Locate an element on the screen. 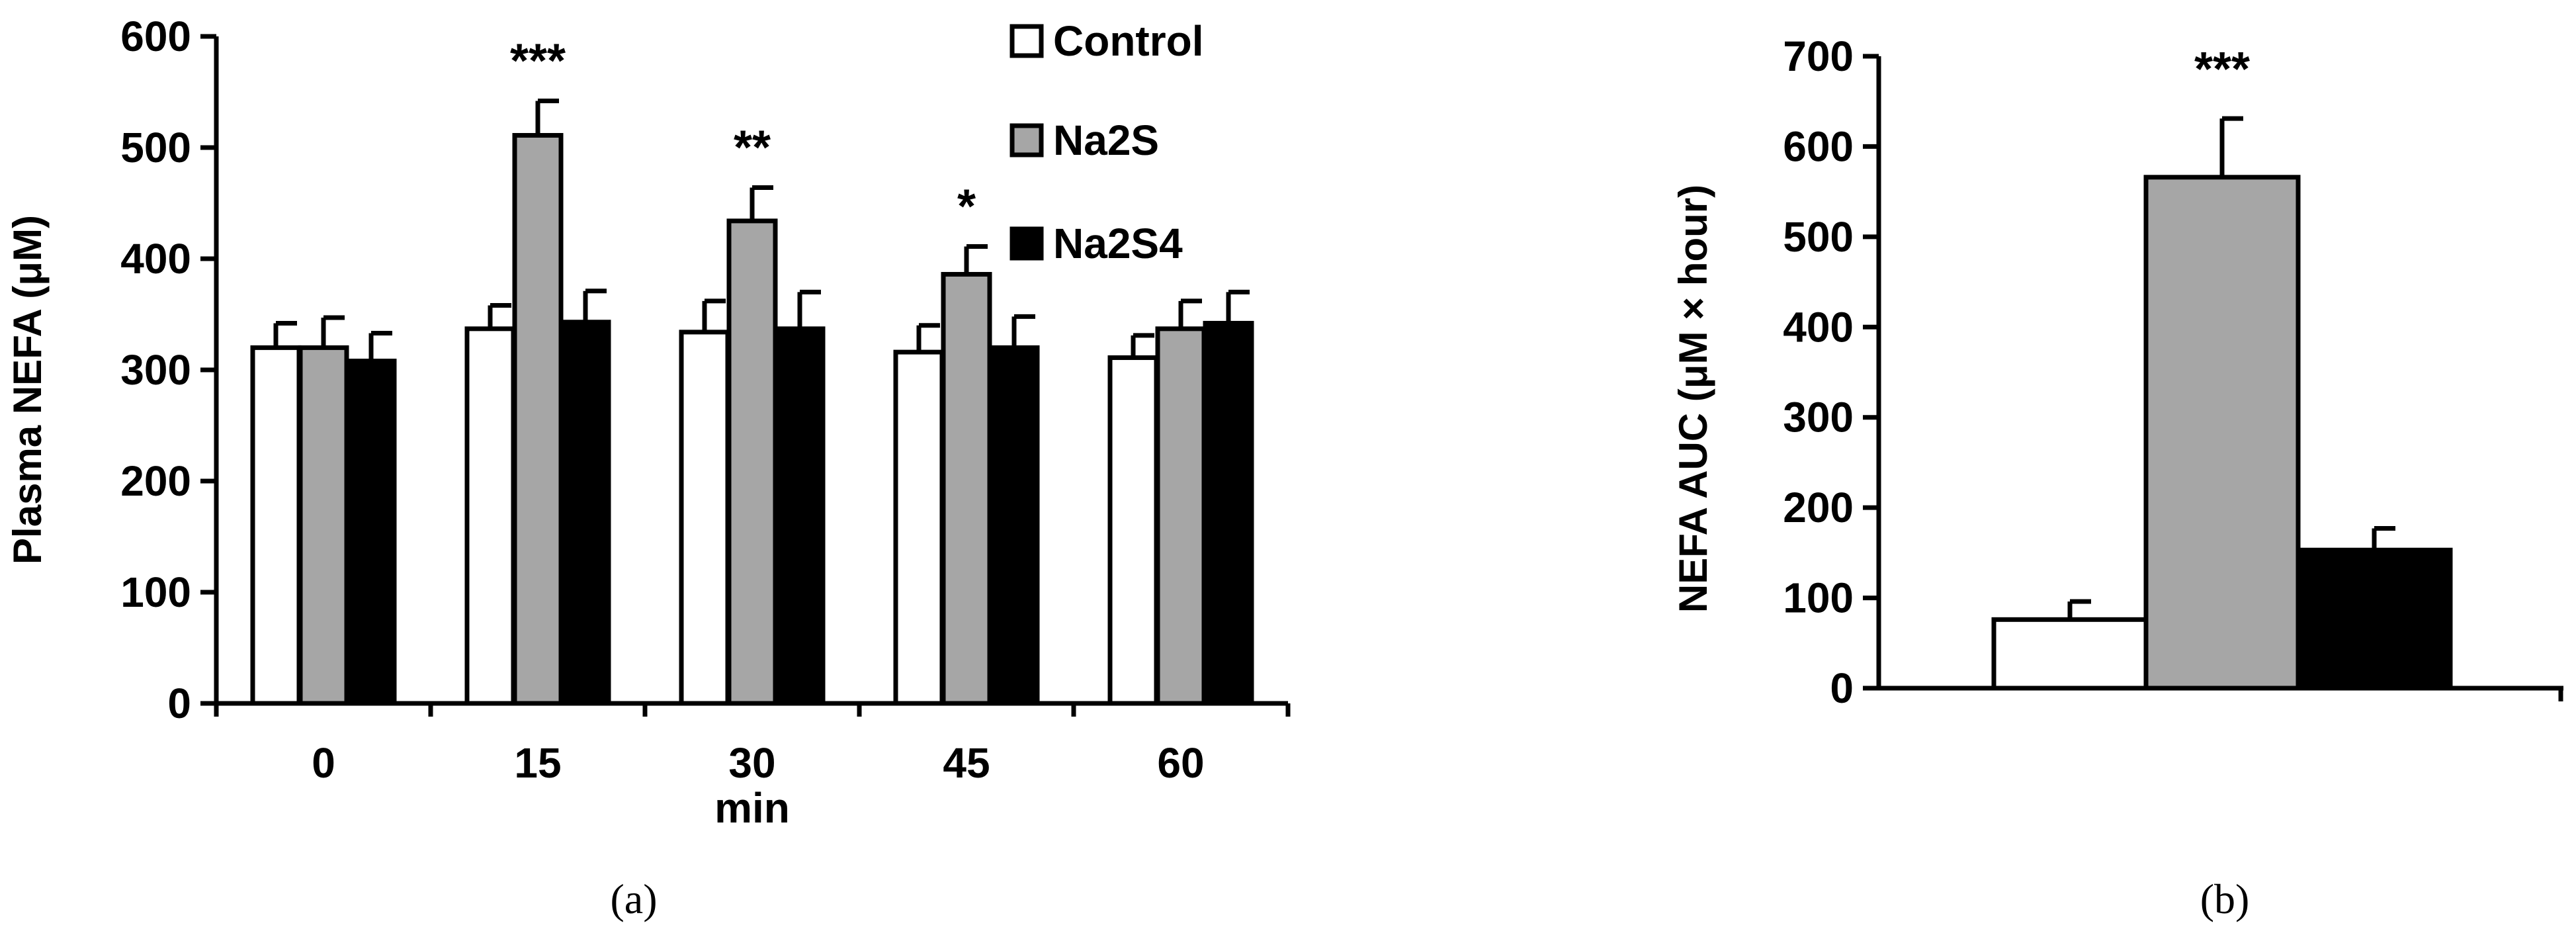  y-tick-label: 700 is located at coordinates (1818, 56).